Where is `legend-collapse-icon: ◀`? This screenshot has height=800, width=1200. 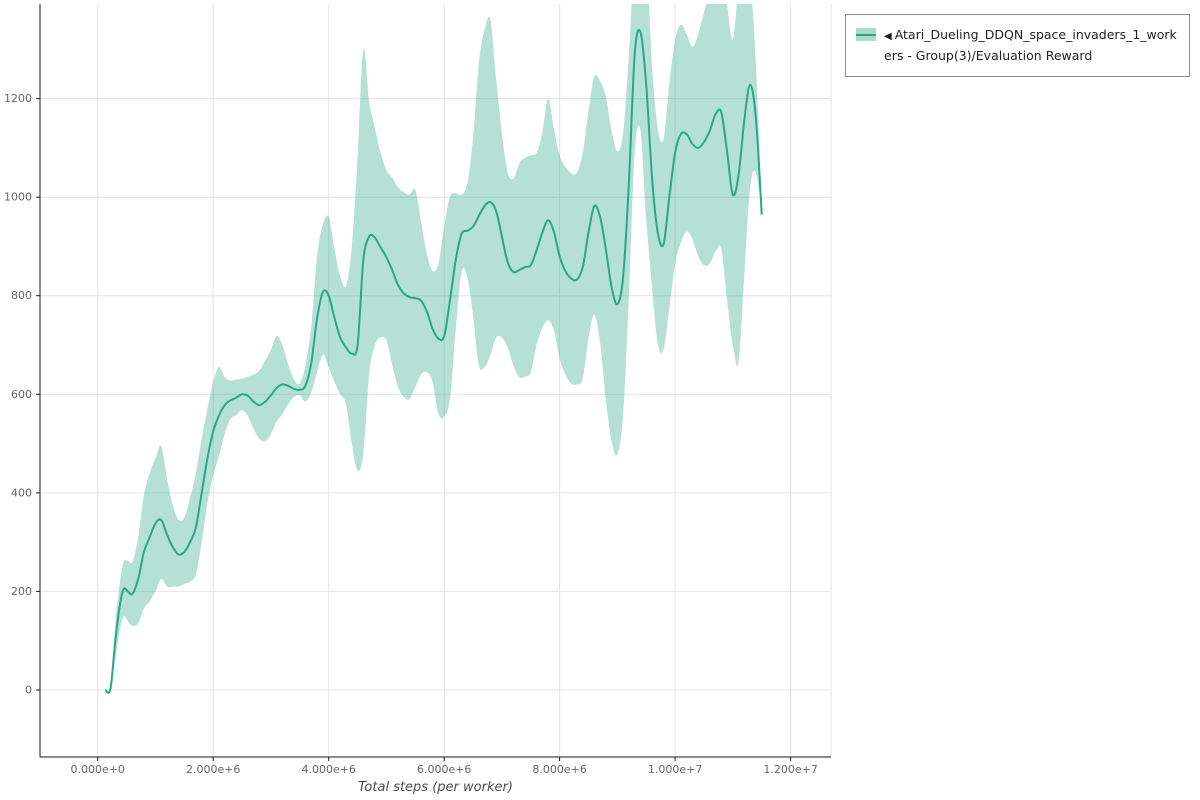 legend-collapse-icon: ◀ is located at coordinates (888, 36).